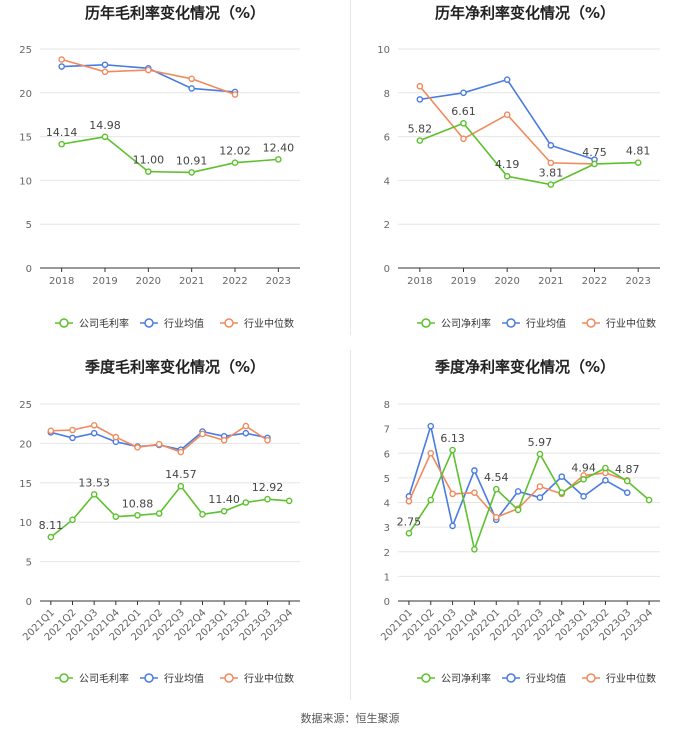 The width and height of the screenshot is (700, 734). Describe the element at coordinates (25, 444) in the screenshot. I see `quarter-gross-ytick-label-4: 20` at that location.